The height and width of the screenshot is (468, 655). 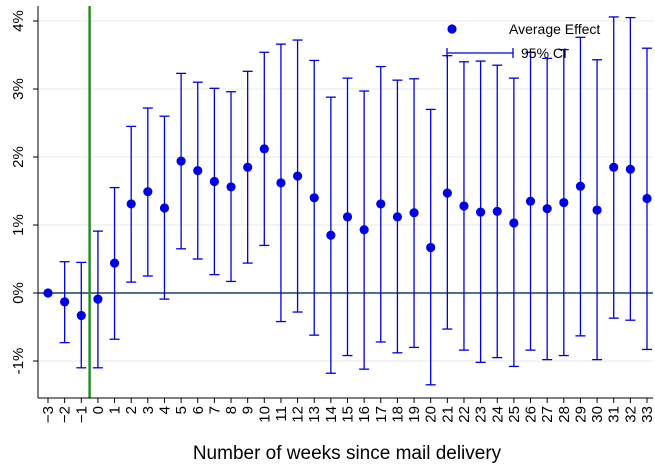 What do you see at coordinates (347, 453) in the screenshot?
I see `x-axis-title: Number of weeks since mail delivery` at bounding box center [347, 453].